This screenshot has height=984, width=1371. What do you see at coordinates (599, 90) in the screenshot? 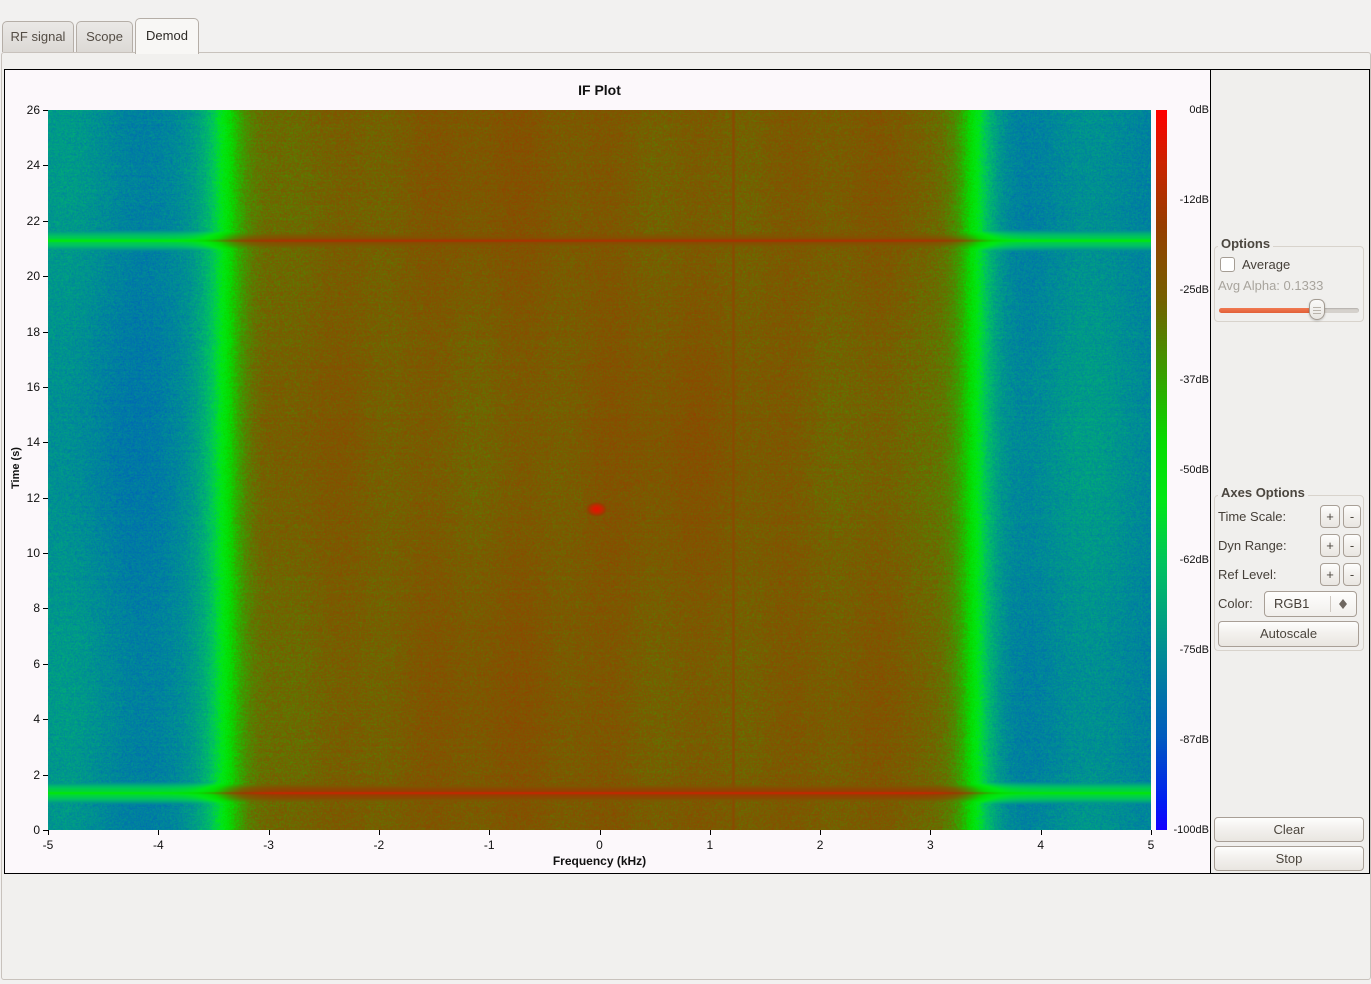
I see `plot-title: IF Plot` at bounding box center [599, 90].